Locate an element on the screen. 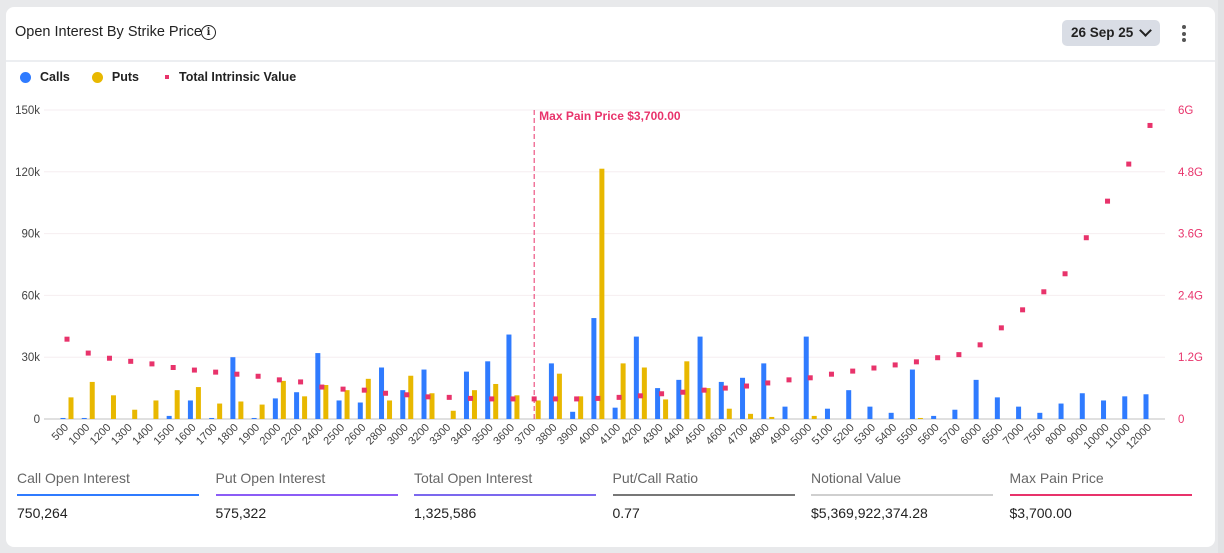 The height and width of the screenshot is (553, 1224). x-tick-label: 1900 is located at coordinates (249, 435).